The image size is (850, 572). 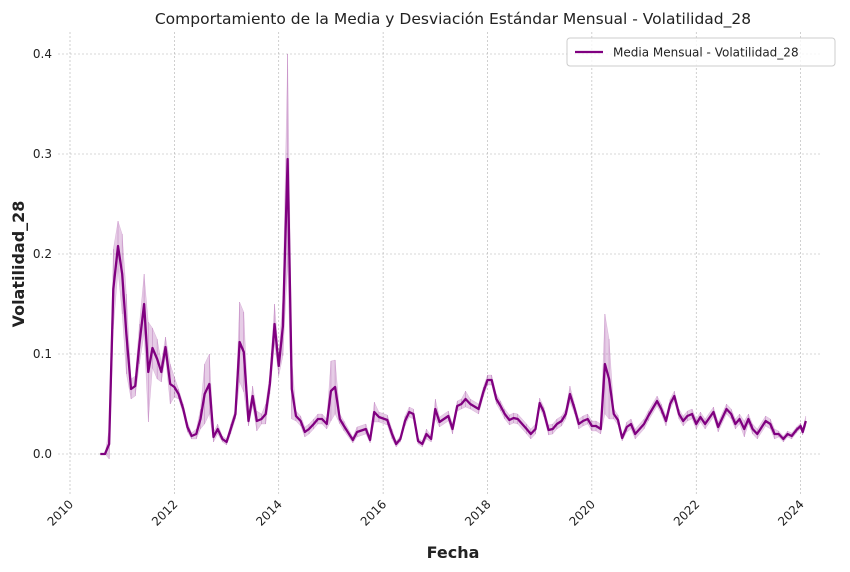 I want to click on legend: Media Mensual - Volatilidad_28, so click(x=701, y=52).